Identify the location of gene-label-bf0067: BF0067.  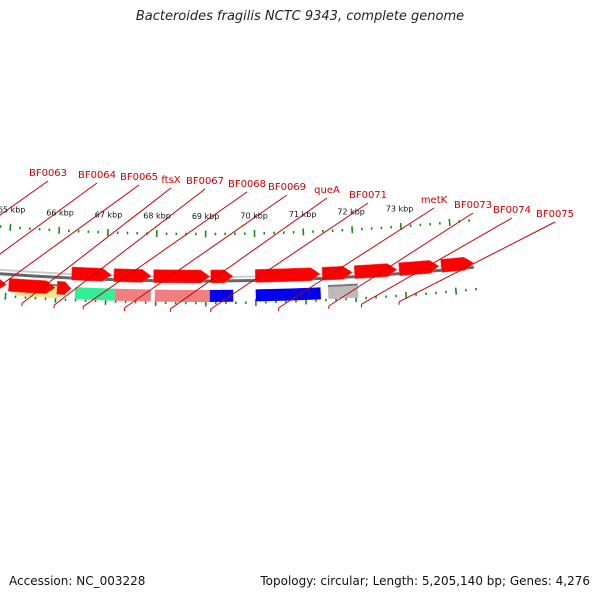
(205, 181).